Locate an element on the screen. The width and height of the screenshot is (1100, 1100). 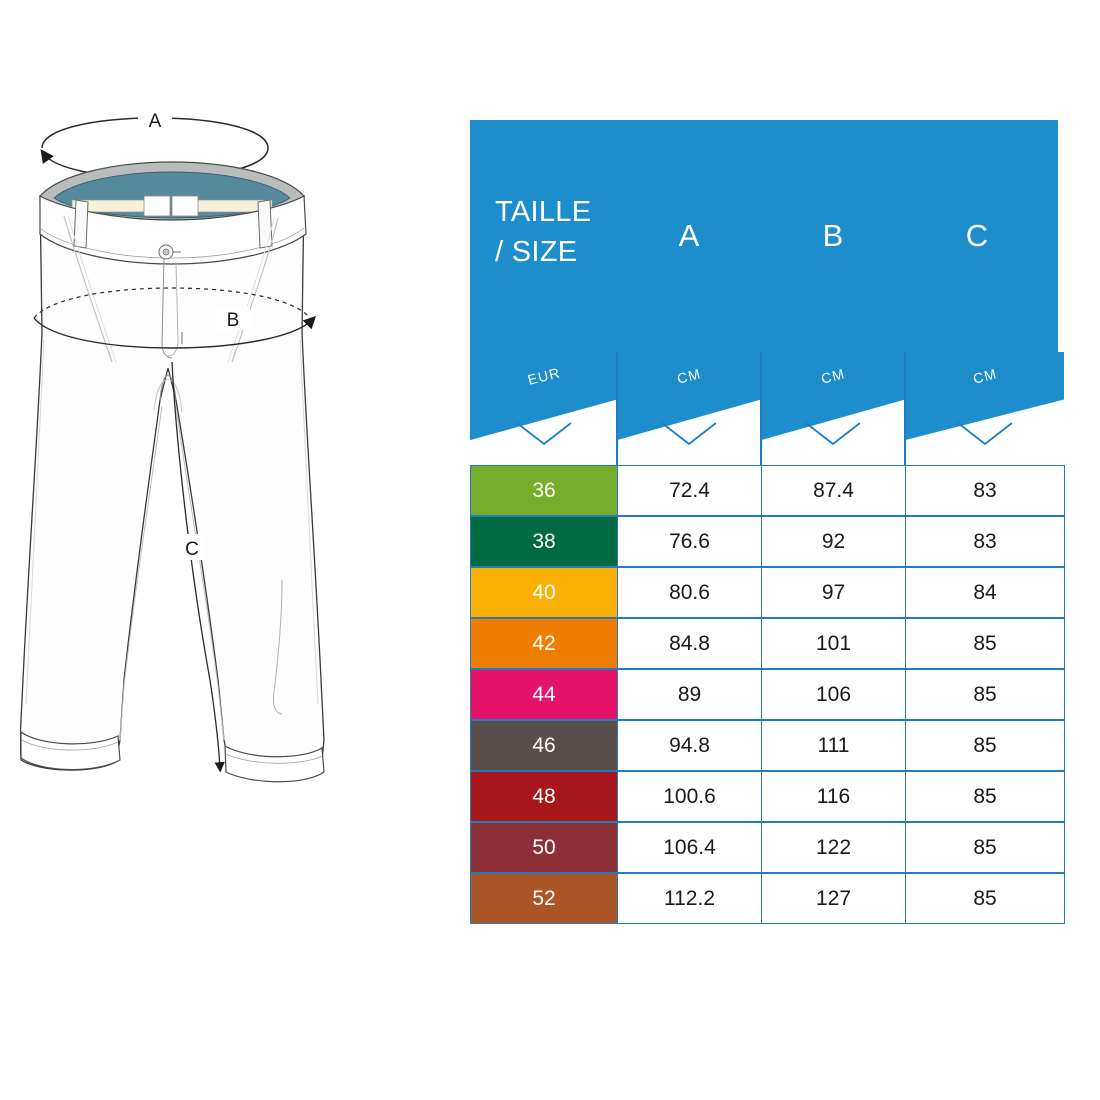
measurement-cell-a: 76.6 is located at coordinates (689, 541).